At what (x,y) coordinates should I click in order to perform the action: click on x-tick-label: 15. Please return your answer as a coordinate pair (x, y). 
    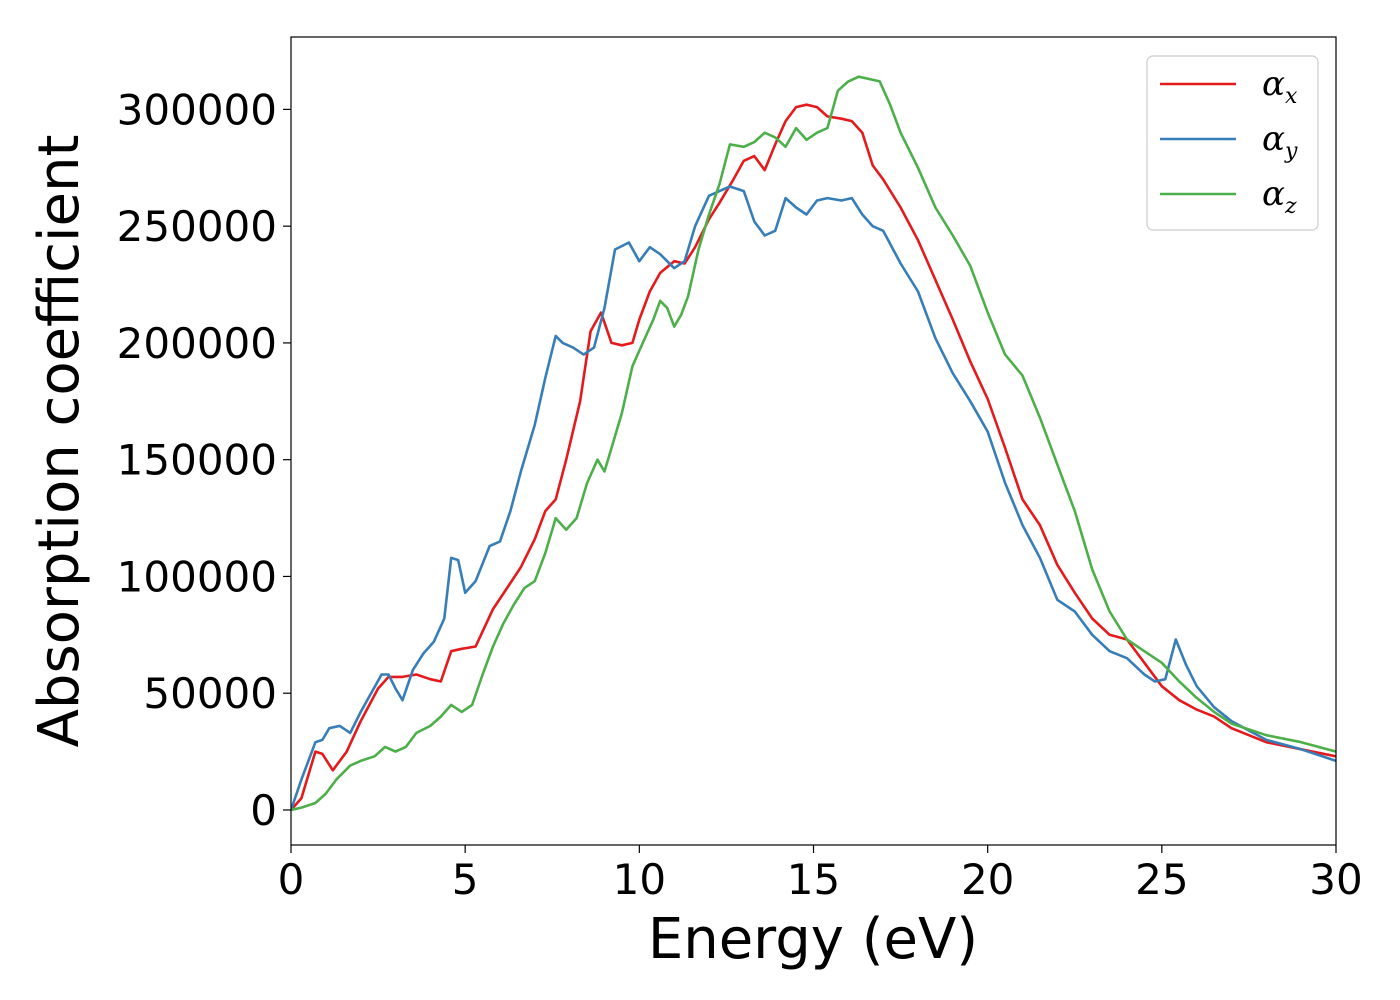
    Looking at the image, I should click on (813, 879).